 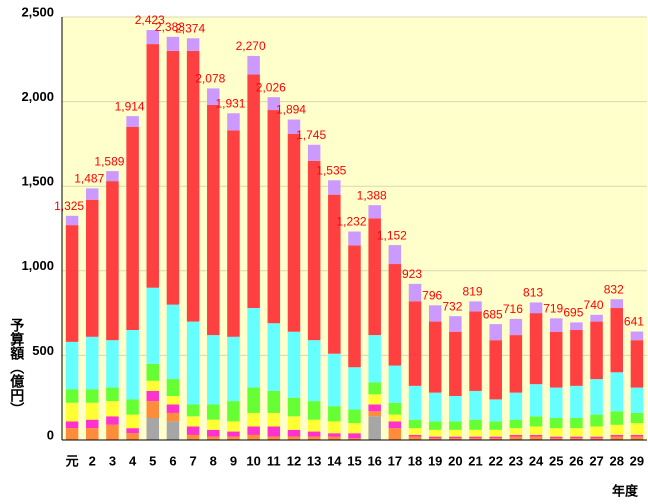 I want to click on total-label: 1,589, so click(x=109, y=161).